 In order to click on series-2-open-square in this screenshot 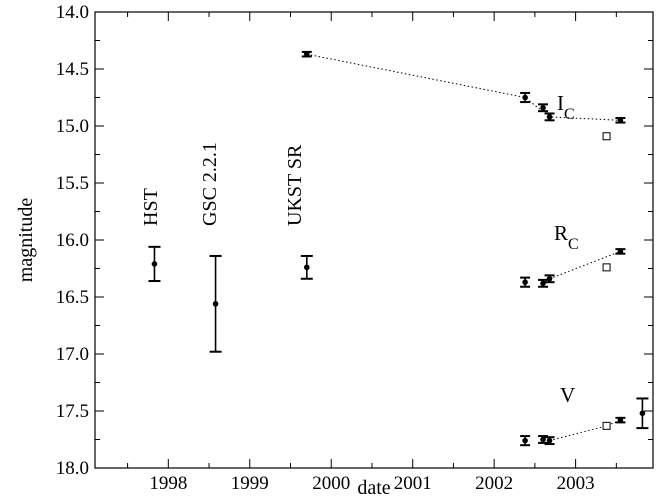, I will do `click(606, 267)`.